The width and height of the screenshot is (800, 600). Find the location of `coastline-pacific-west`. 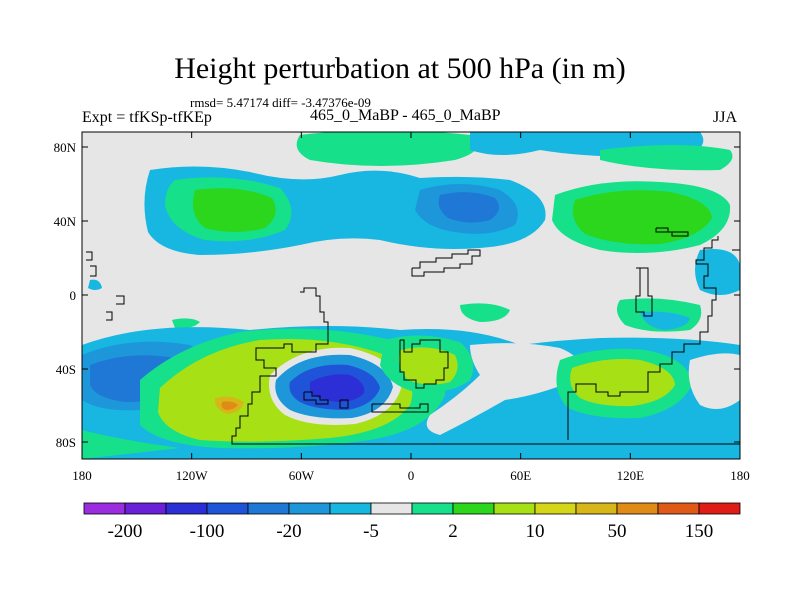

coastline-pacific-west is located at coordinates (89, 256).